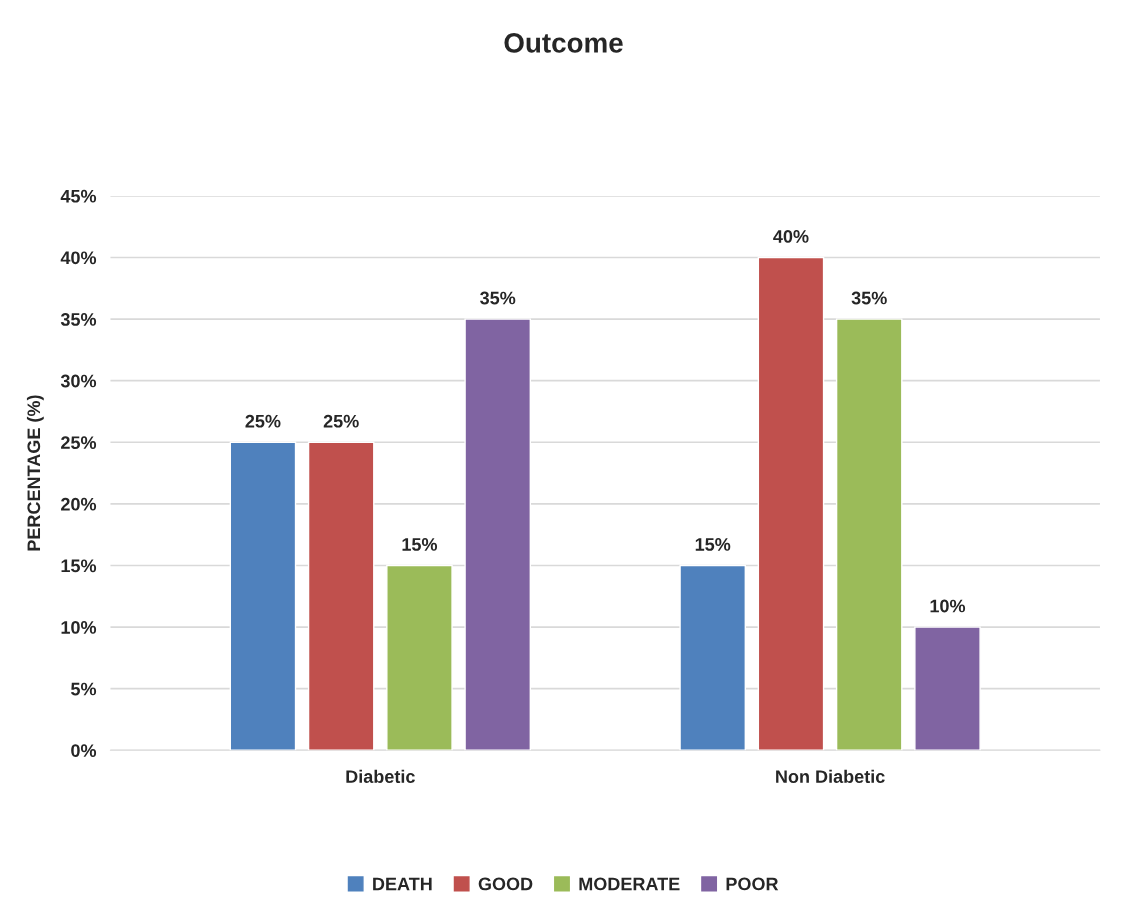  Describe the element at coordinates (79, 443) in the screenshot. I see `y-tick-label: 25%` at that location.